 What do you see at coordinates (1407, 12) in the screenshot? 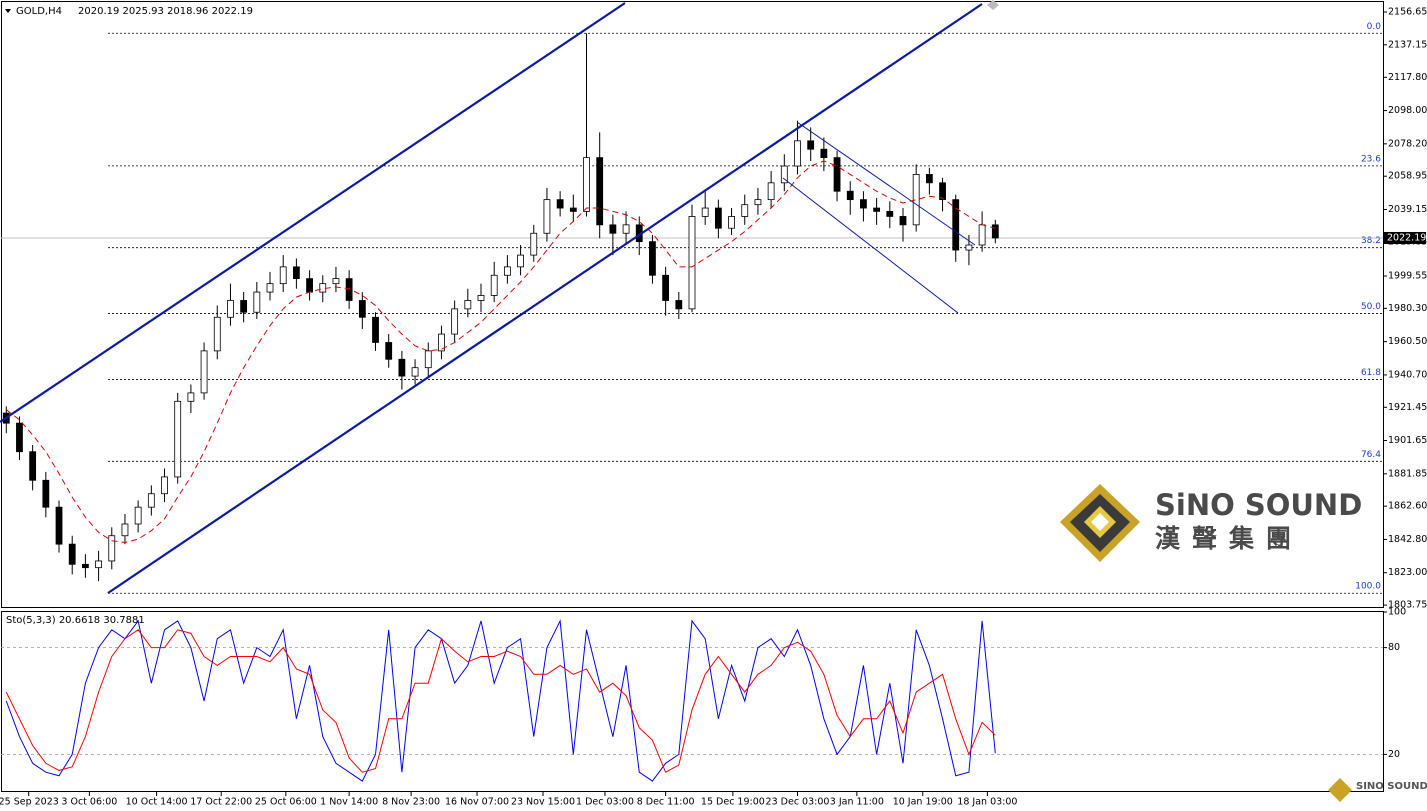
I see `y-tick-label: 2156.65` at bounding box center [1407, 12].